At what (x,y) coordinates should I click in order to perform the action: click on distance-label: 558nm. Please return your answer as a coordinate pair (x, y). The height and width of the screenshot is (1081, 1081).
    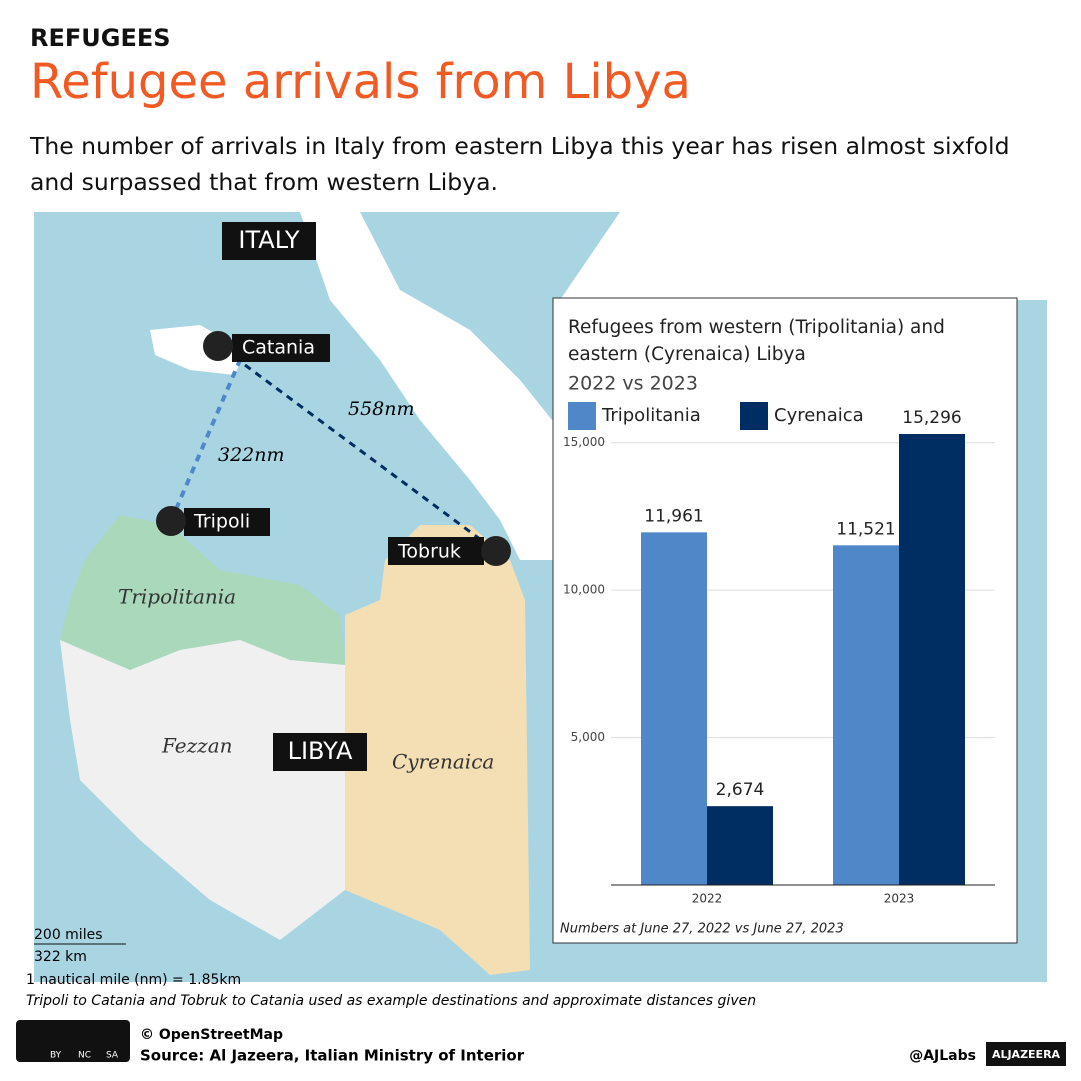
    Looking at the image, I should click on (381, 409).